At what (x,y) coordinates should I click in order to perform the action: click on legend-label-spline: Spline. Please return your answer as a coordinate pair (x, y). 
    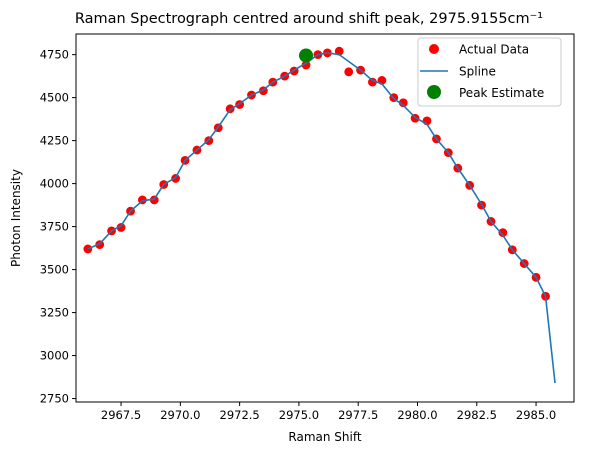
    Looking at the image, I should click on (477, 72).